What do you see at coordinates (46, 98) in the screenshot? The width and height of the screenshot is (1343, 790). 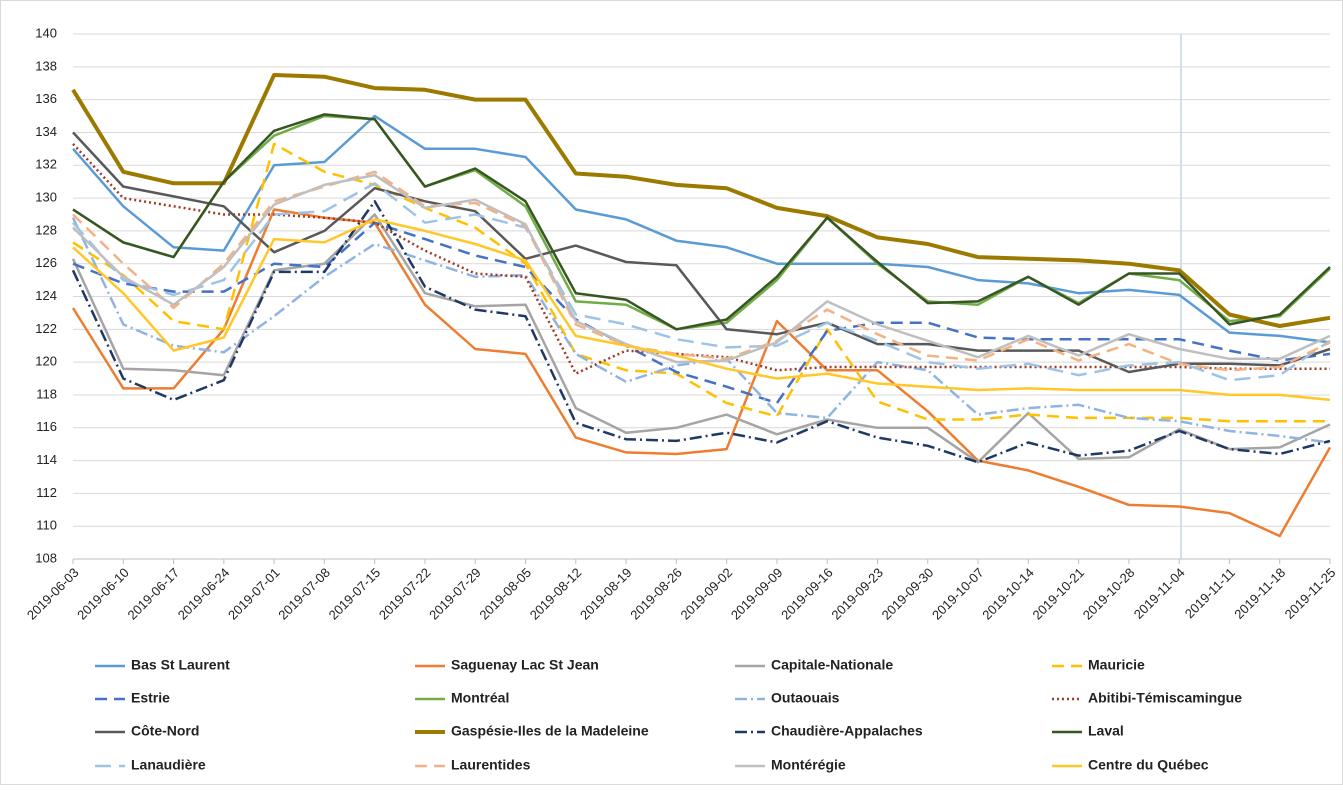 I see `y-tick-label: 136` at bounding box center [46, 98].